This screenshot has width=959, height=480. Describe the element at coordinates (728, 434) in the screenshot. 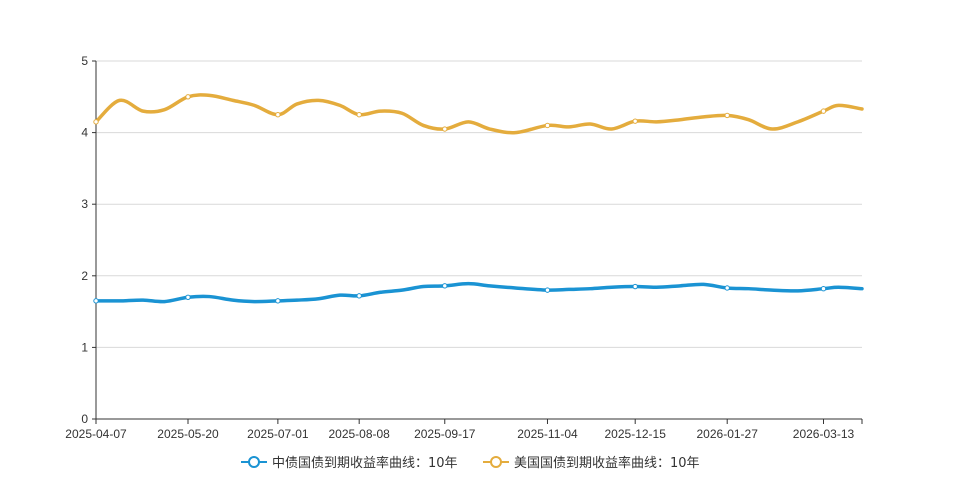

I see `x-tick-label: 2026-01-27` at that location.